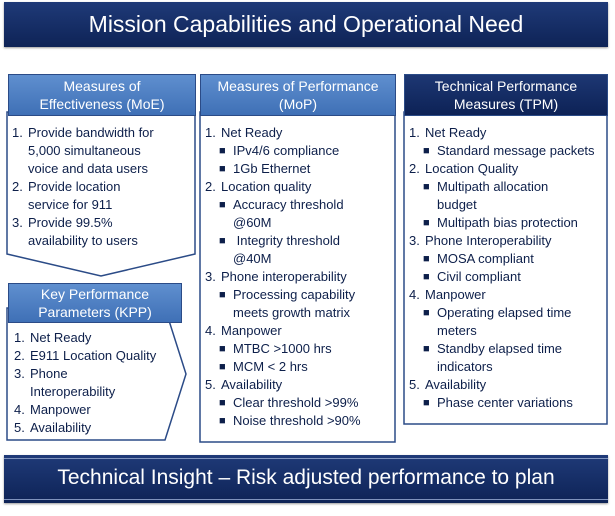 The width and height of the screenshot is (615, 516). I want to click on item-text: Phone, so click(49, 373).